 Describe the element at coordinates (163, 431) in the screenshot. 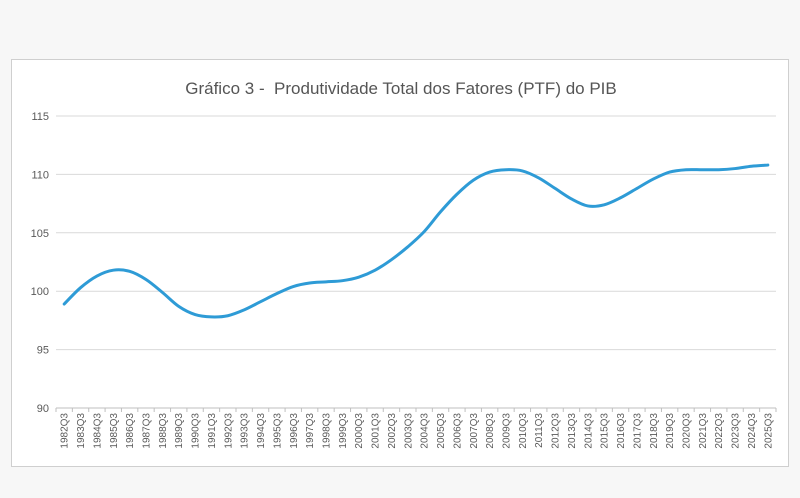

I see `x-tick-label-1988Q3: 1988Q3` at that location.